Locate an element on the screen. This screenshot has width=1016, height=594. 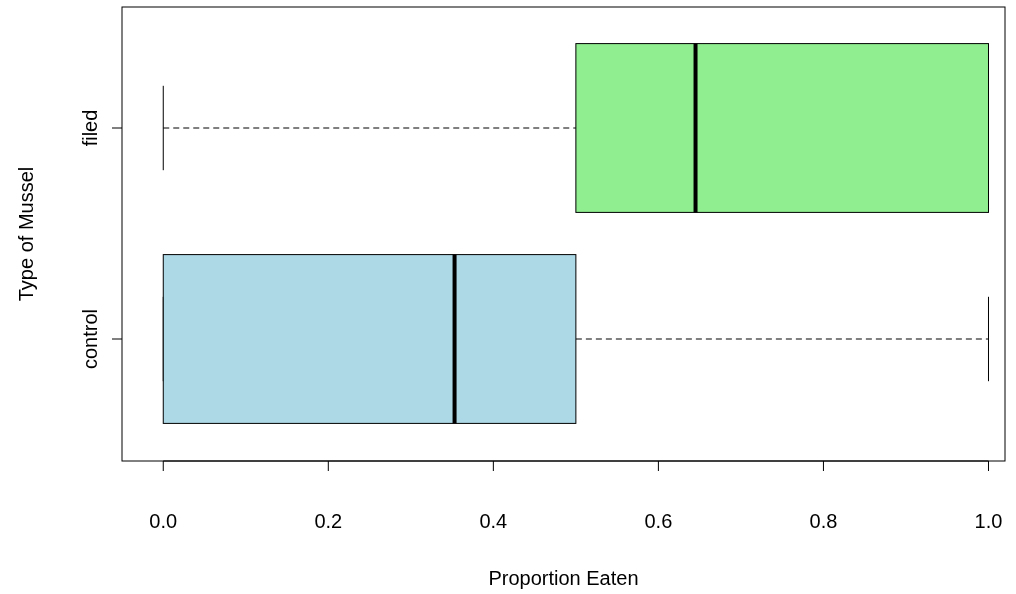
y-tick-label: control is located at coordinates (90, 339).